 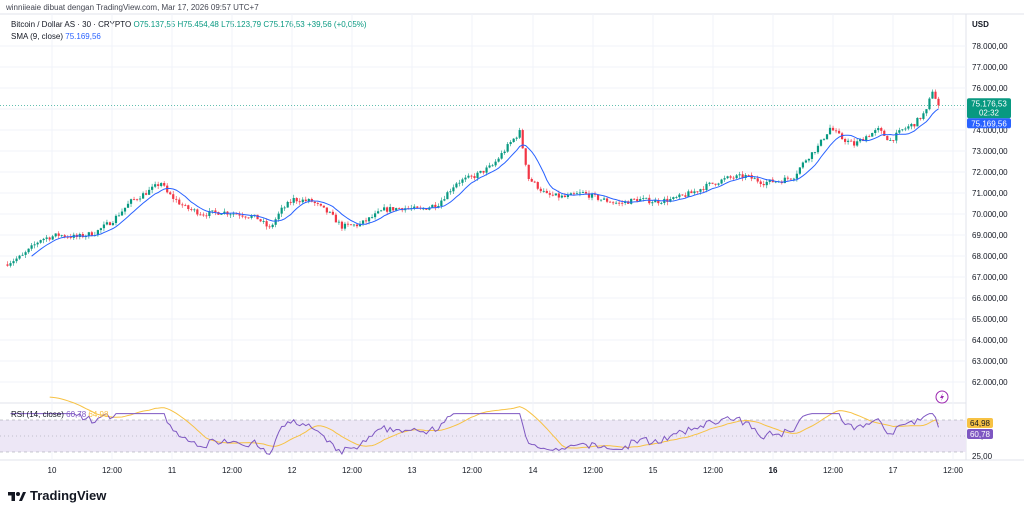 What do you see at coordinates (474, 434) in the screenshot?
I see `rsi-line` at bounding box center [474, 434].